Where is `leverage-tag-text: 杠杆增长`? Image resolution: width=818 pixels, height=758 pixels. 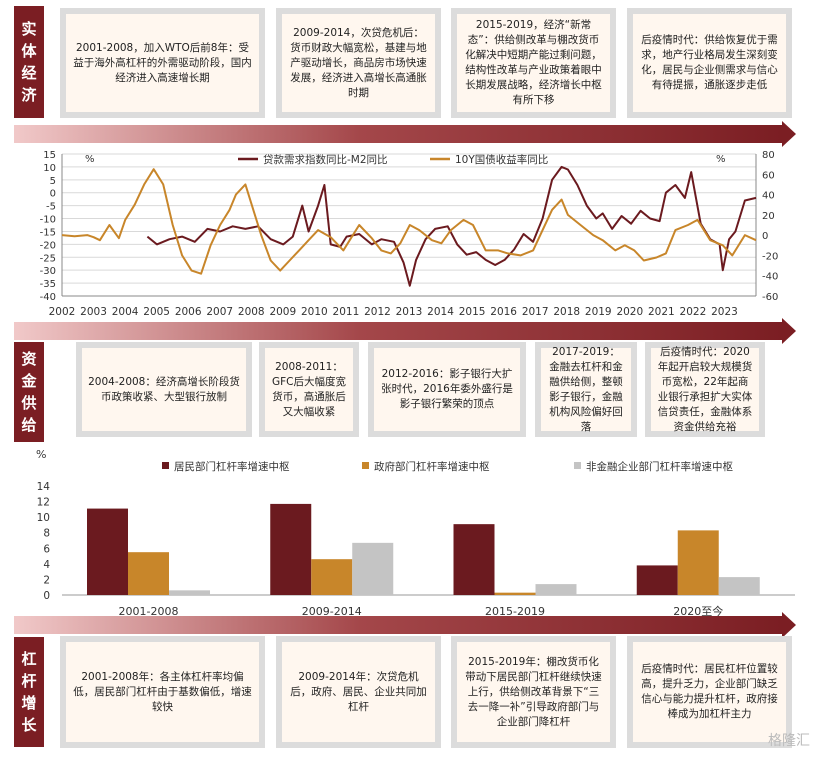
leverage-tag-text: 杠杆增长 is located at coordinates (29, 692).